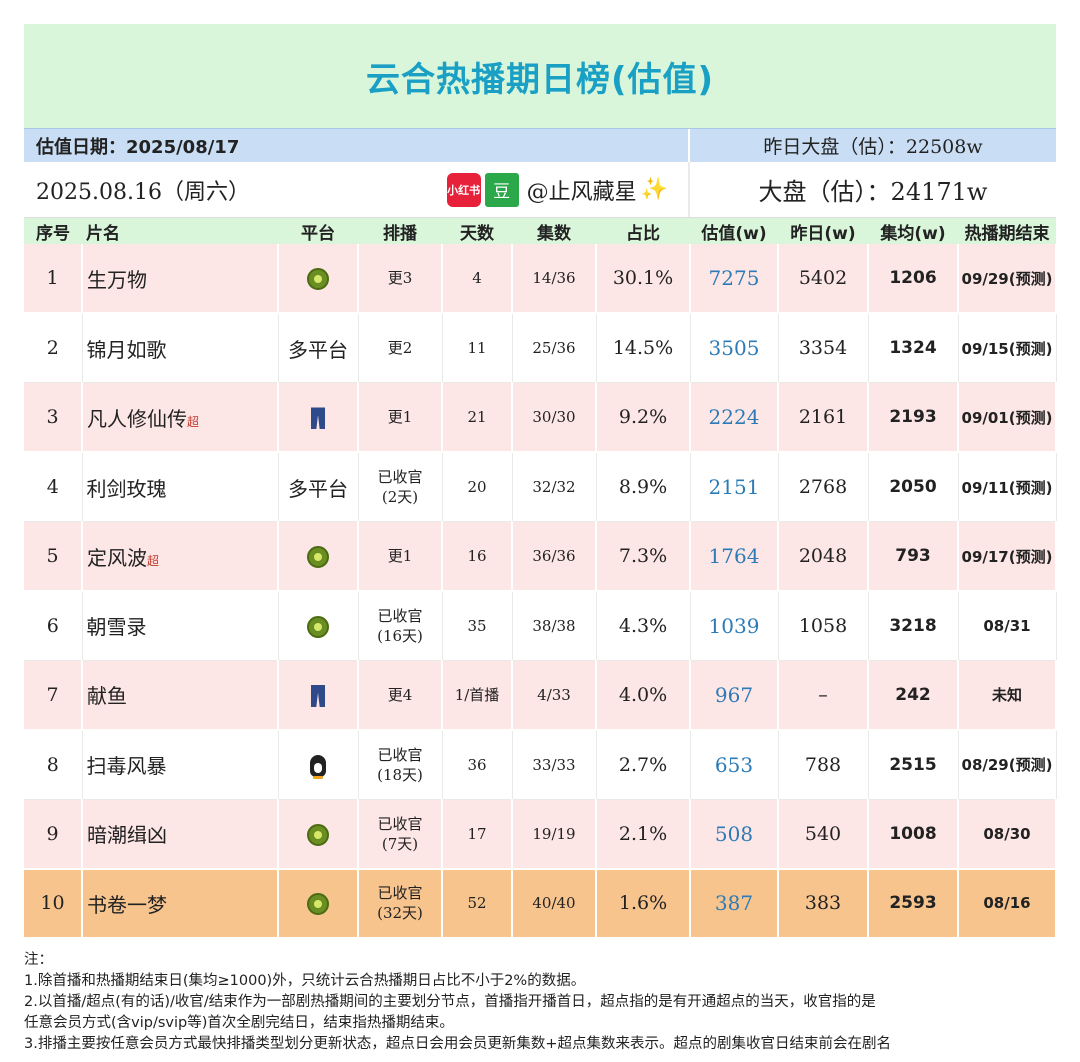  Describe the element at coordinates (180, 903) in the screenshot. I see `title-cell: 书卷一梦` at that location.